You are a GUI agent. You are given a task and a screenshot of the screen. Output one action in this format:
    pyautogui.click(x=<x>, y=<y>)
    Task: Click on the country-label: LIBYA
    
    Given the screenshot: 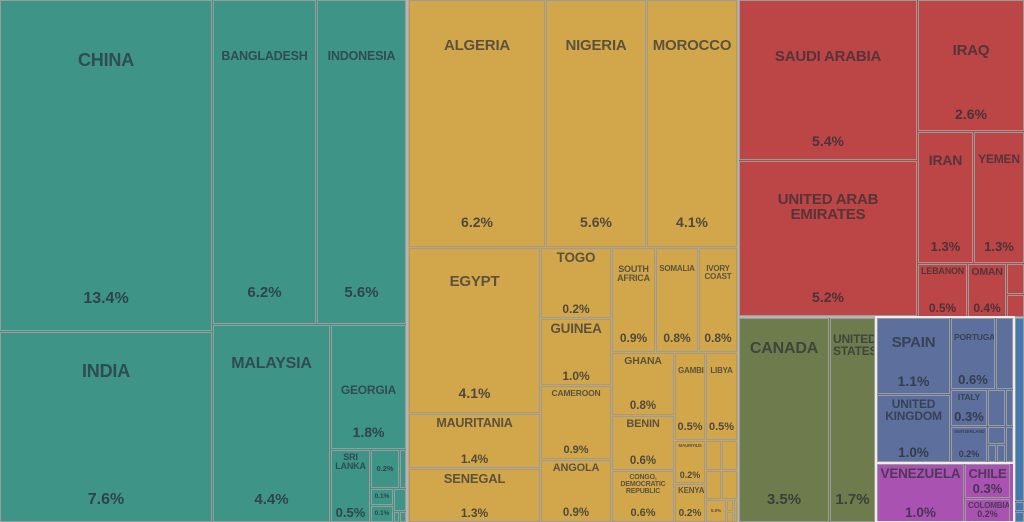 What is the action you would take?
    pyautogui.click(x=721, y=370)
    